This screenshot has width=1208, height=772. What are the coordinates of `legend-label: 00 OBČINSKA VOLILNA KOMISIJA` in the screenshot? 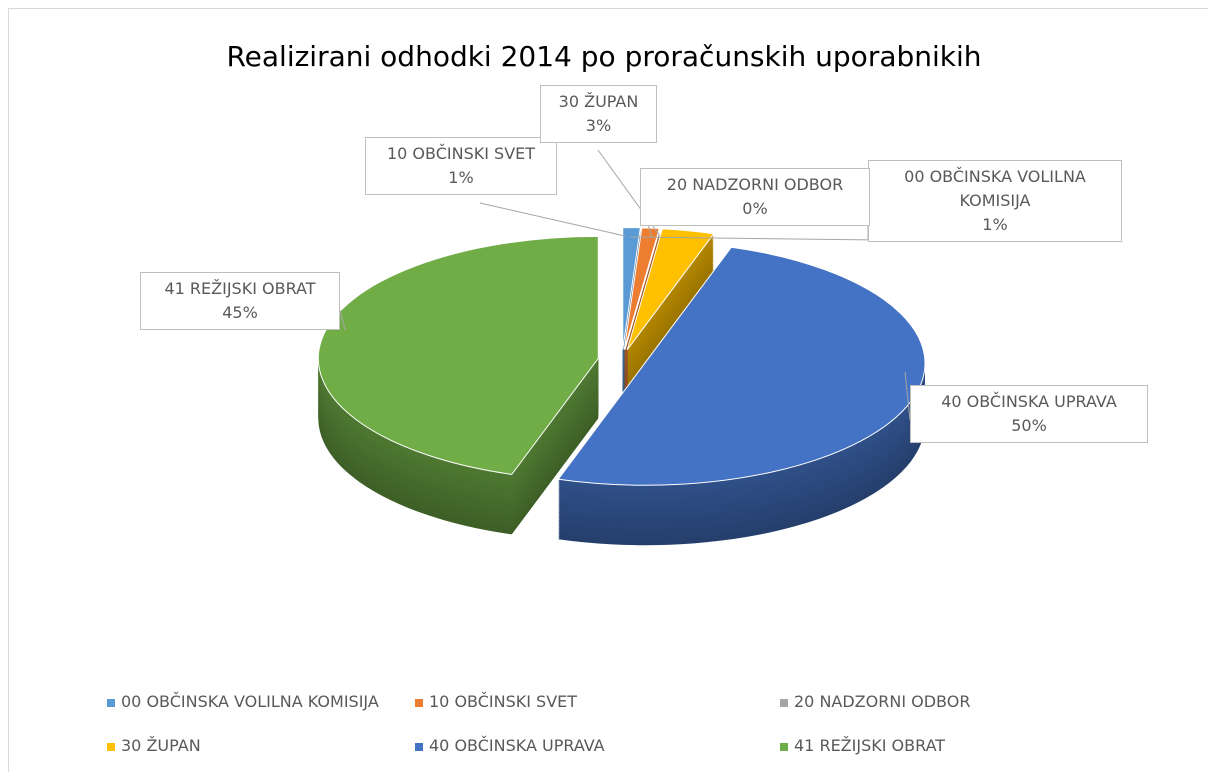 It's located at (250, 701).